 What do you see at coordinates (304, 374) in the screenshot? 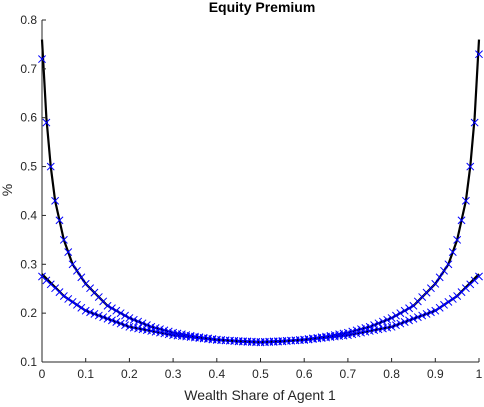
I see `x-tick-label: 0.6` at bounding box center [304, 374].